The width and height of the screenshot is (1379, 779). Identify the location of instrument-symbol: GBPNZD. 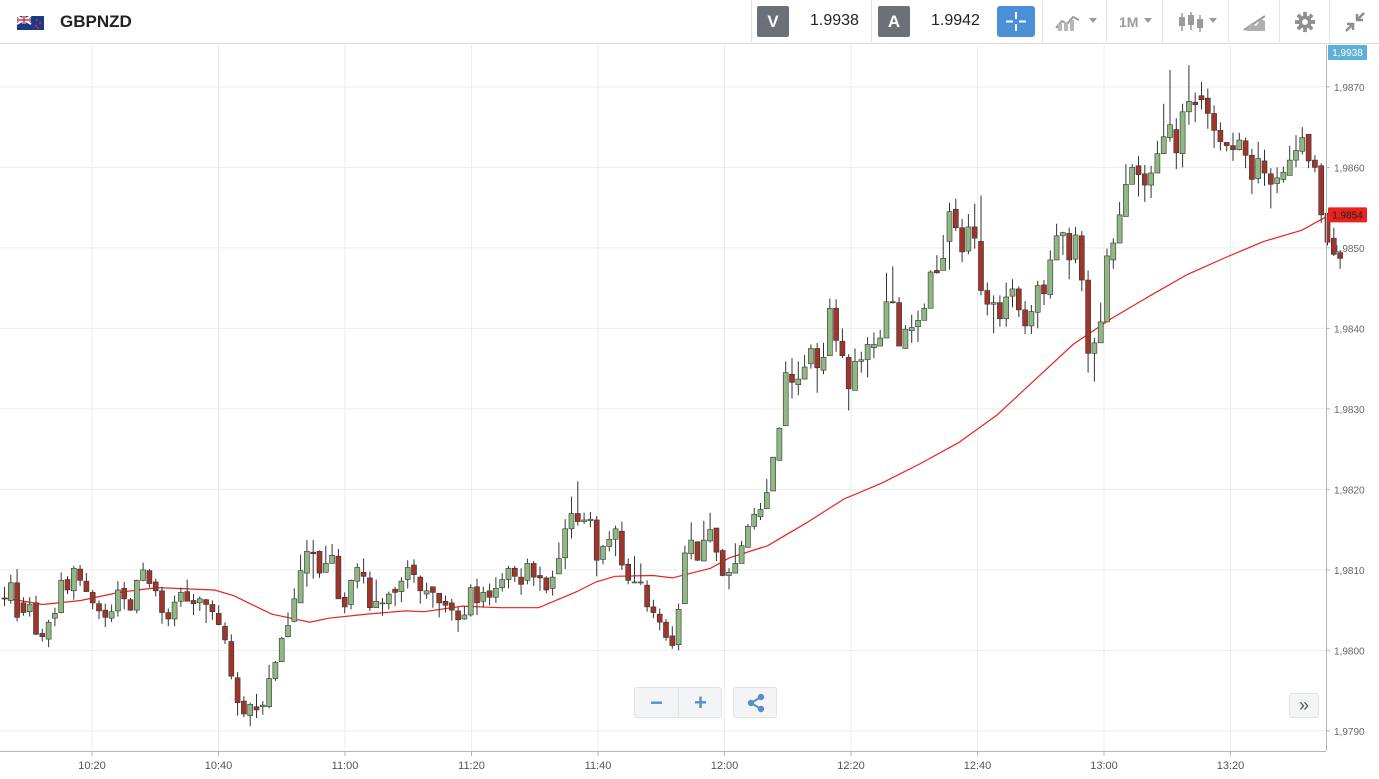
(96, 21).